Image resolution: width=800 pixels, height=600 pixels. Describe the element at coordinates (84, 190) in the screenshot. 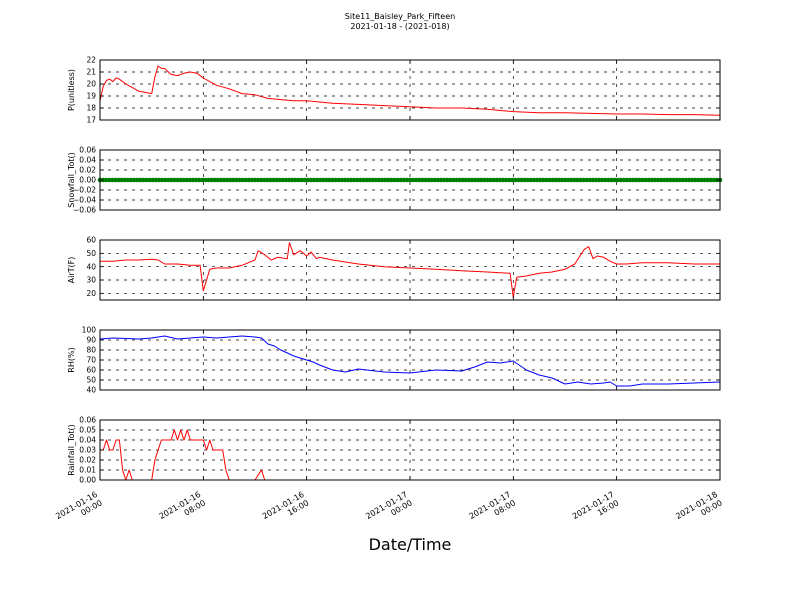

I see `y-tick-label: −0.02` at that location.